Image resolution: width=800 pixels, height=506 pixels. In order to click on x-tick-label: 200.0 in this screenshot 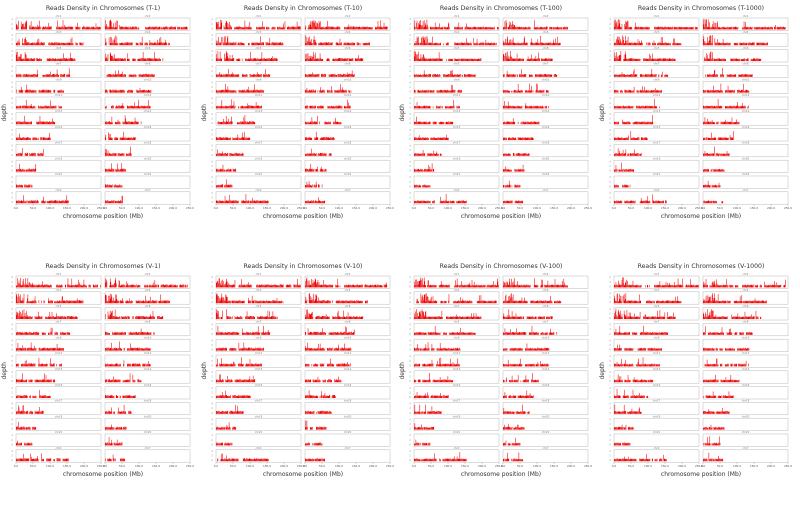, I will do `click(284, 208)`.